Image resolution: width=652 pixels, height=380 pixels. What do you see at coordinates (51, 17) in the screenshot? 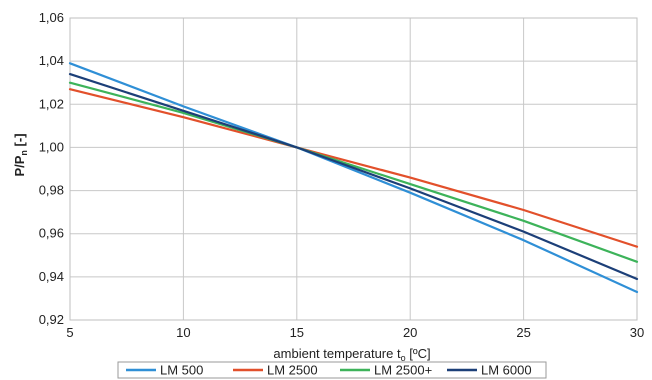
I see `y-tick-label: 1,06` at bounding box center [51, 17].